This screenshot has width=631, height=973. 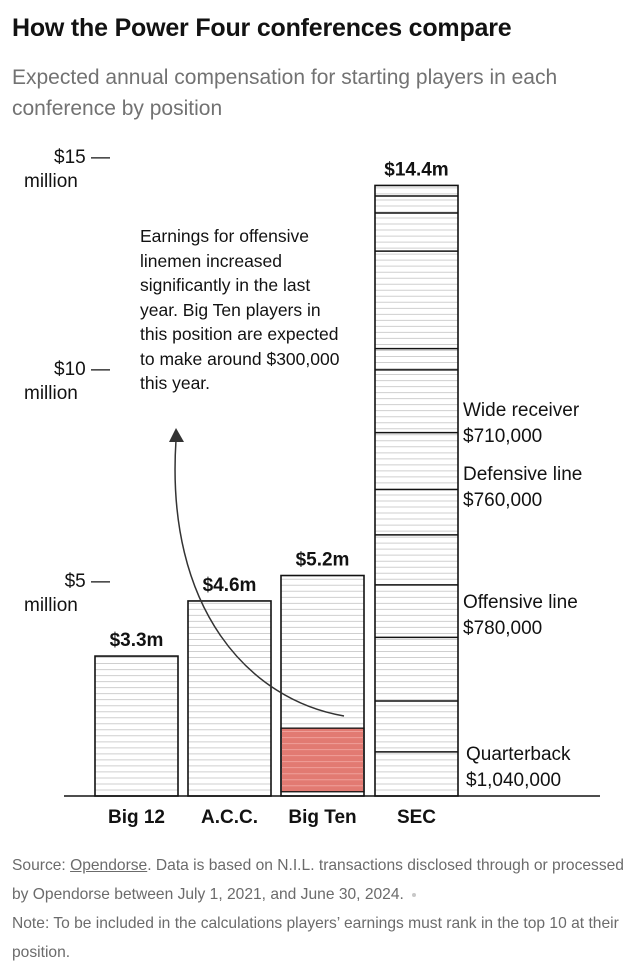 What do you see at coordinates (259, 578) in the screenshot?
I see `annotation-arrow` at bounding box center [259, 578].